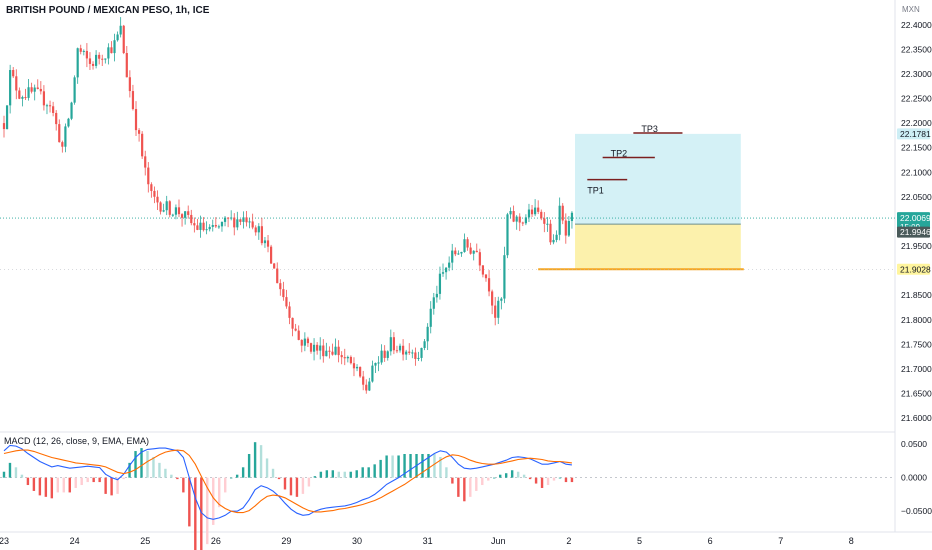 Image resolution: width=932 pixels, height=550 pixels. Describe the element at coordinates (428, 541) in the screenshot. I see `x-tick-label: 31` at that location.